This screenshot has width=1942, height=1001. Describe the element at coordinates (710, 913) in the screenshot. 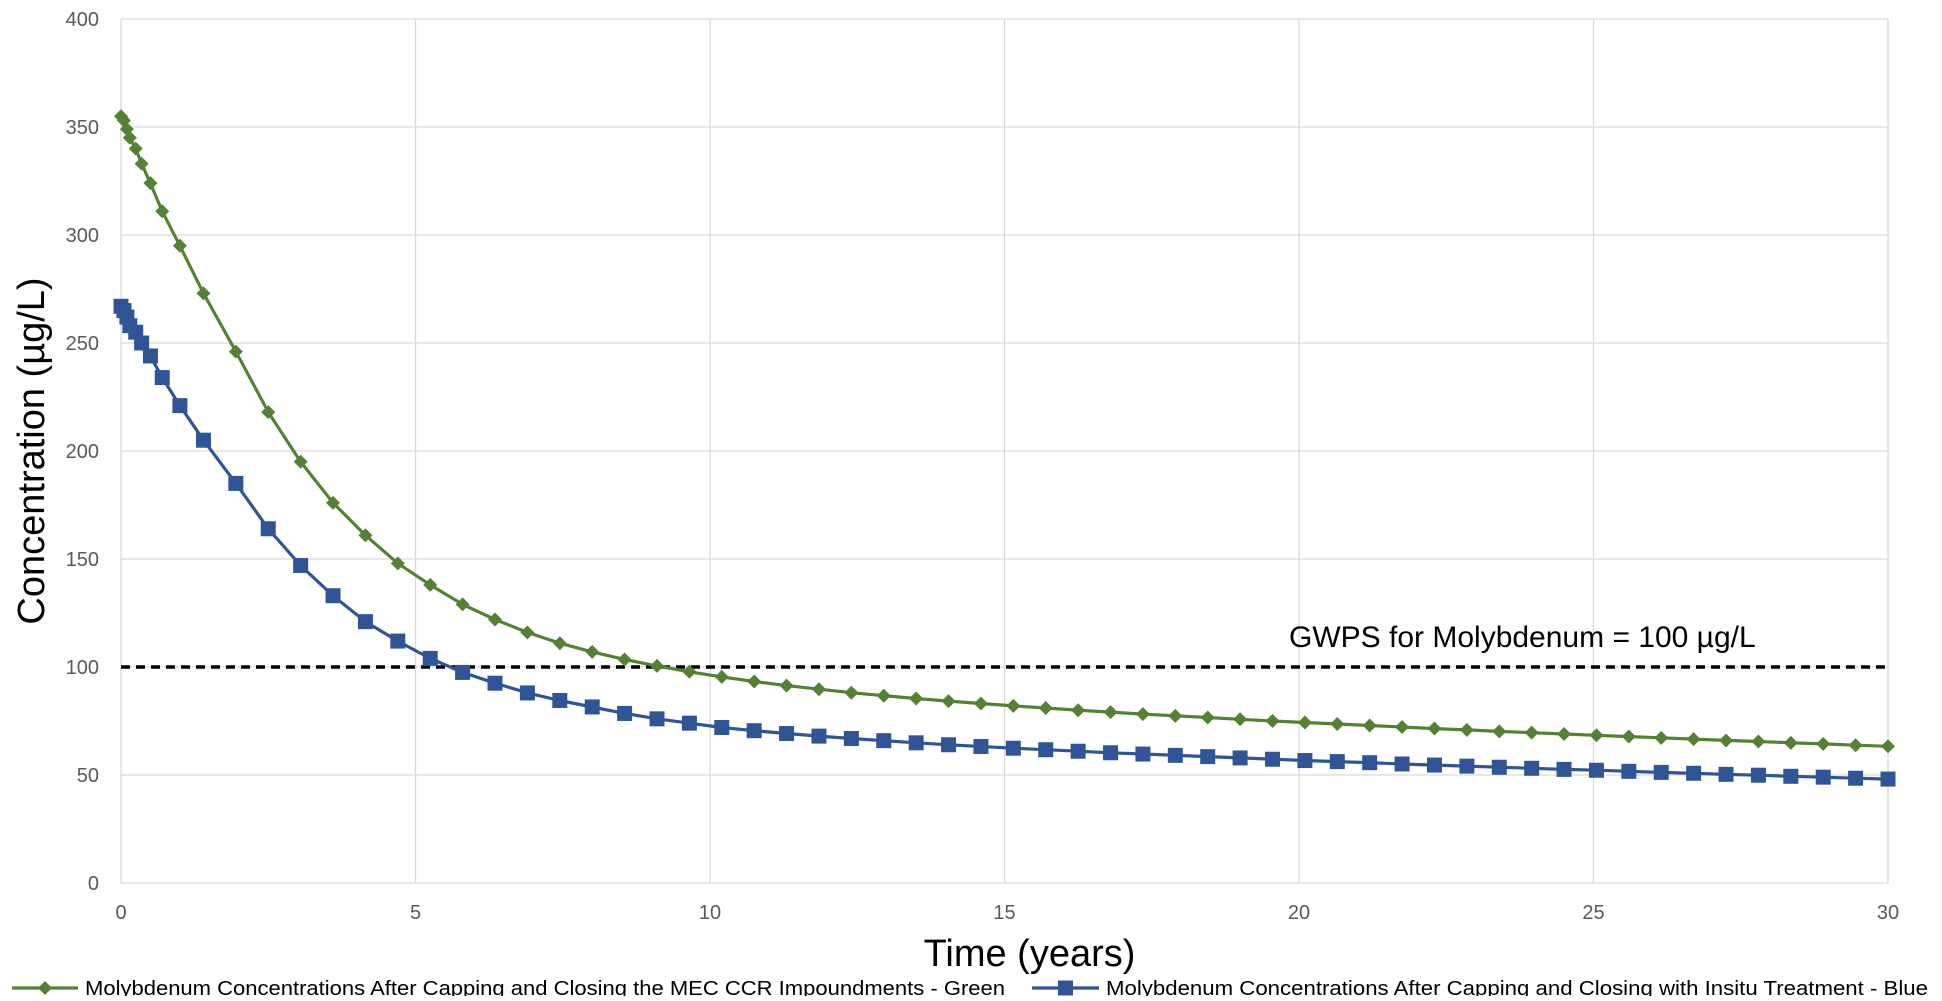

I see `x-tick-label: 10` at that location.